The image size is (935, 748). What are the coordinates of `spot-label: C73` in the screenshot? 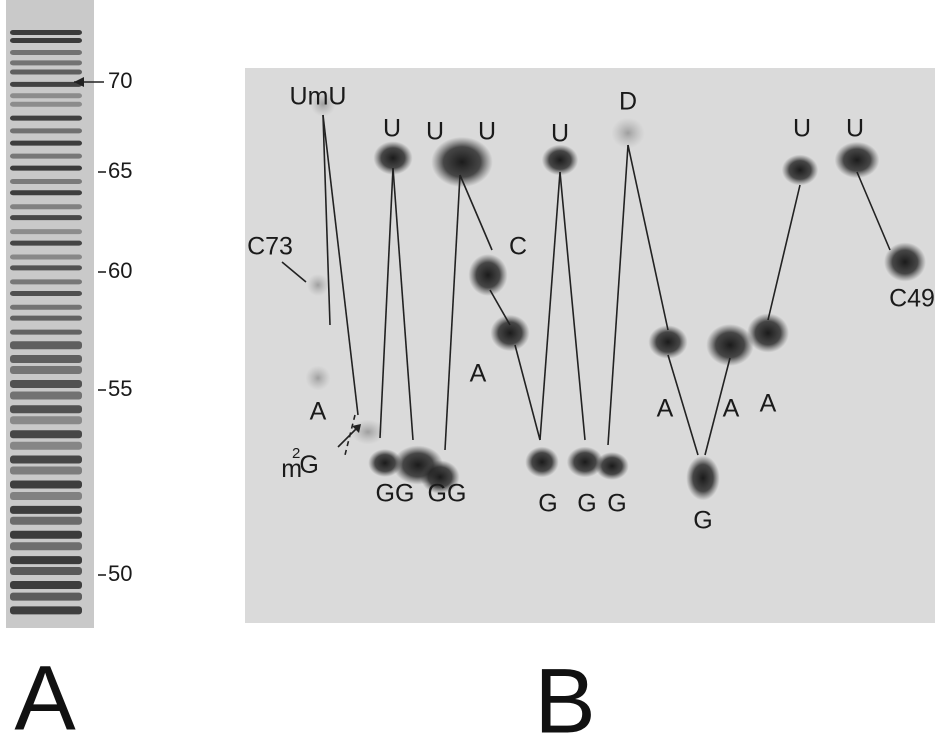 It's located at (270, 247).